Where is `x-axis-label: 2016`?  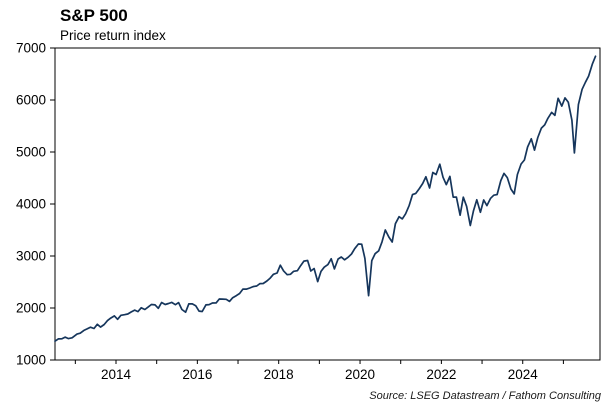
x-axis-label: 2016 is located at coordinates (197, 374).